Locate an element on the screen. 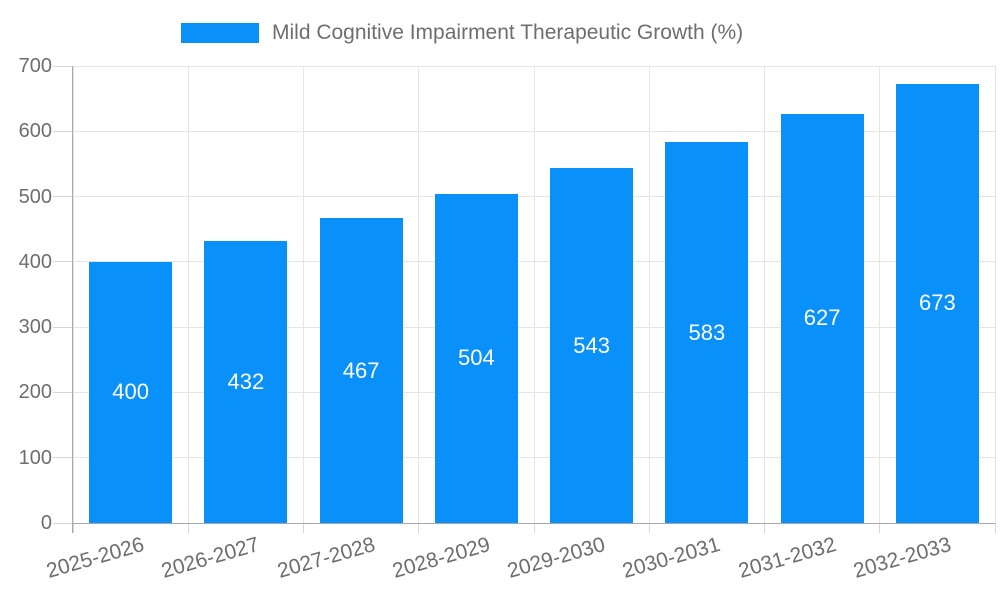 The width and height of the screenshot is (1000, 600). y-axis-label: 100 is located at coordinates (35, 457).